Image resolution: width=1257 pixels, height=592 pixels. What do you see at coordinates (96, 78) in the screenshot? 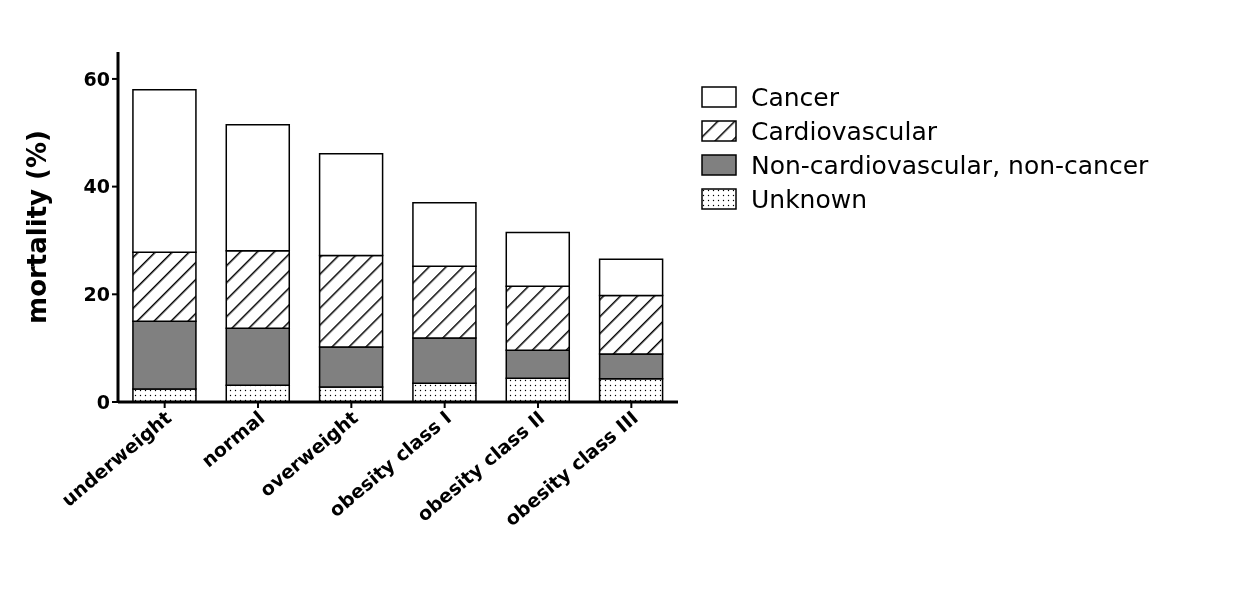
I see `y-tick-label: 60` at bounding box center [96, 78].